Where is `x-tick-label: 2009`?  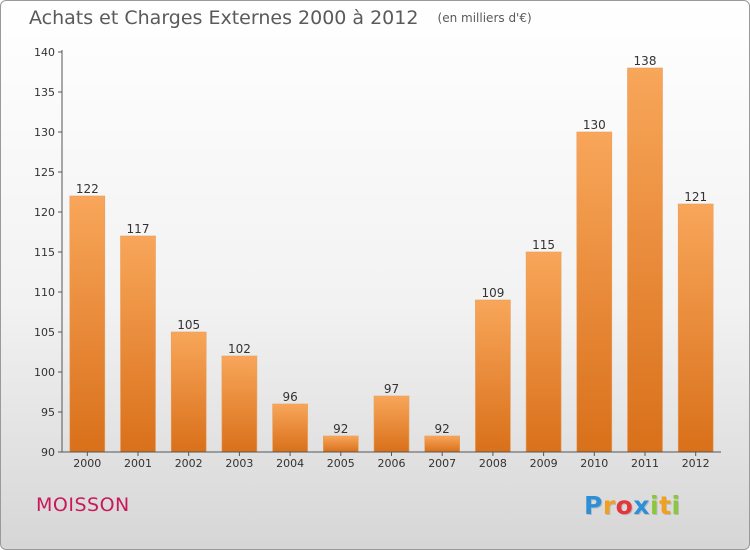
x-tick-label: 2009 is located at coordinates (544, 463).